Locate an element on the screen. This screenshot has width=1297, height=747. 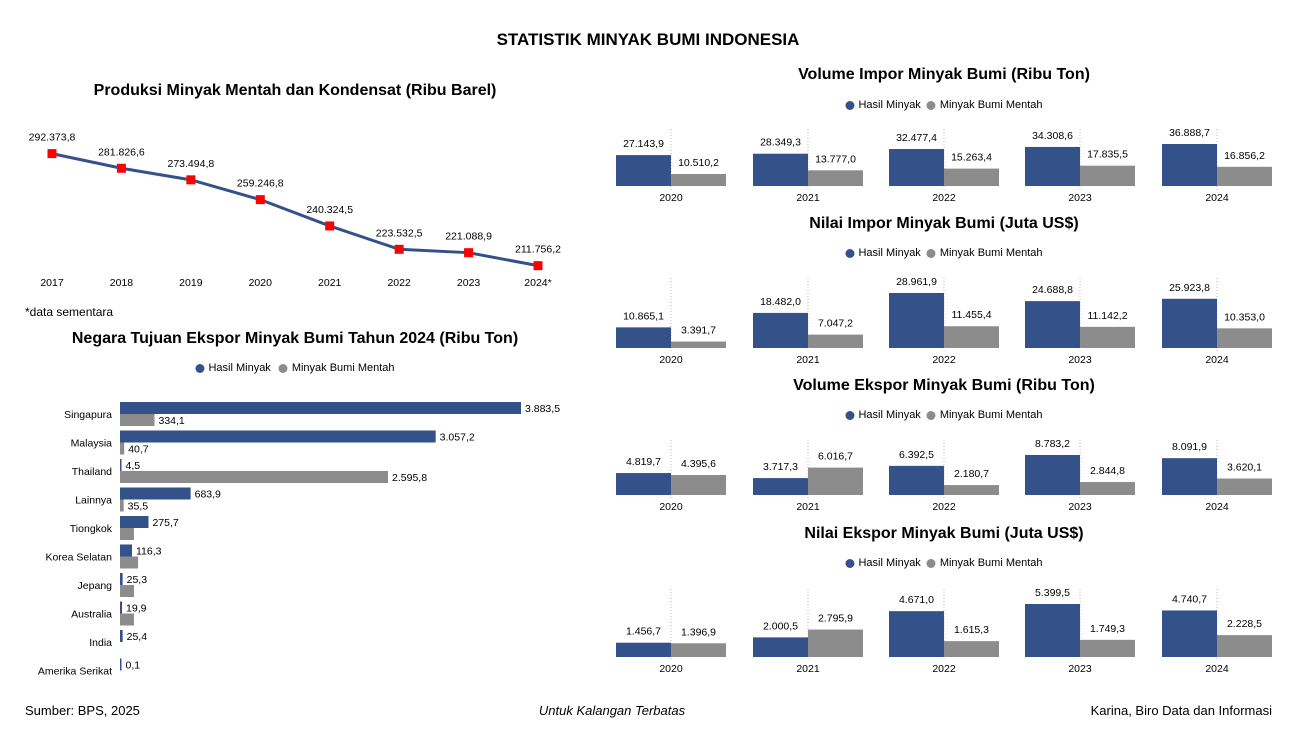
production-x-tick: 2021 is located at coordinates (330, 283).